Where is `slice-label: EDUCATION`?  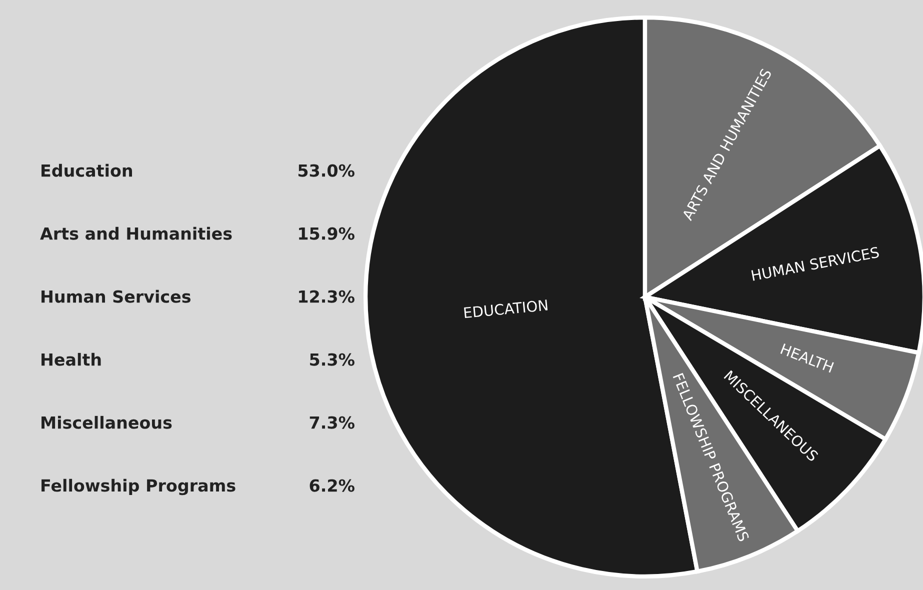 slice-label: EDUCATION is located at coordinates (506, 308).